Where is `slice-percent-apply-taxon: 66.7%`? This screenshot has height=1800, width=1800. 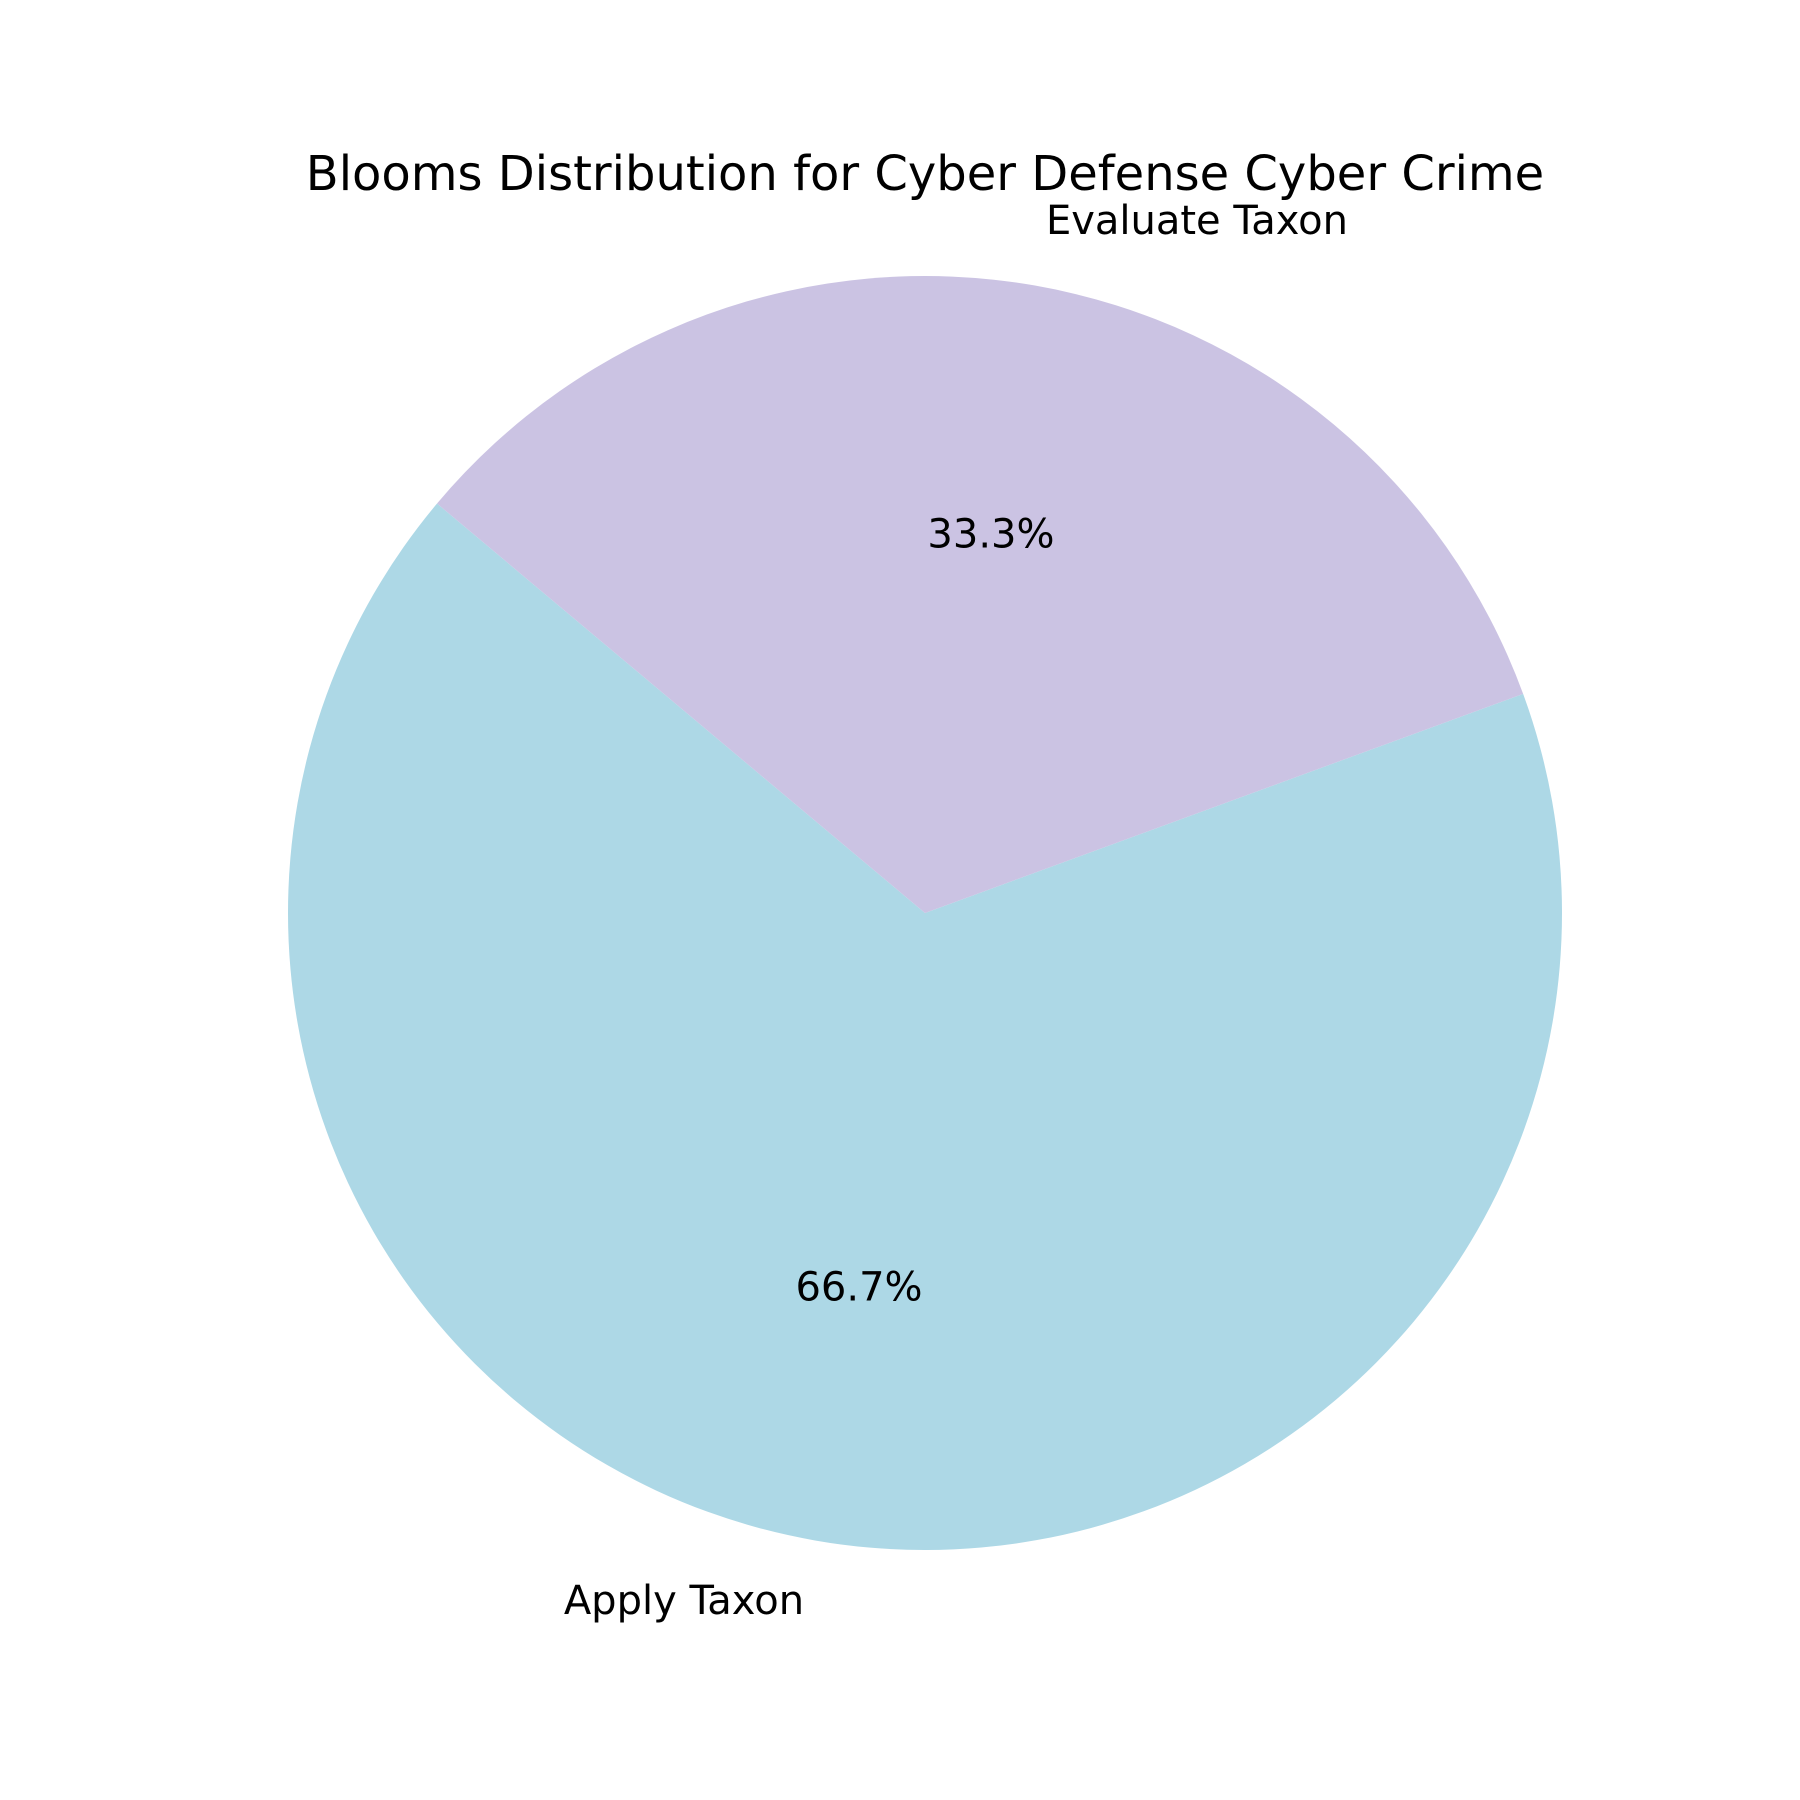 slice-percent-apply-taxon: 66.7% is located at coordinates (858, 1287).